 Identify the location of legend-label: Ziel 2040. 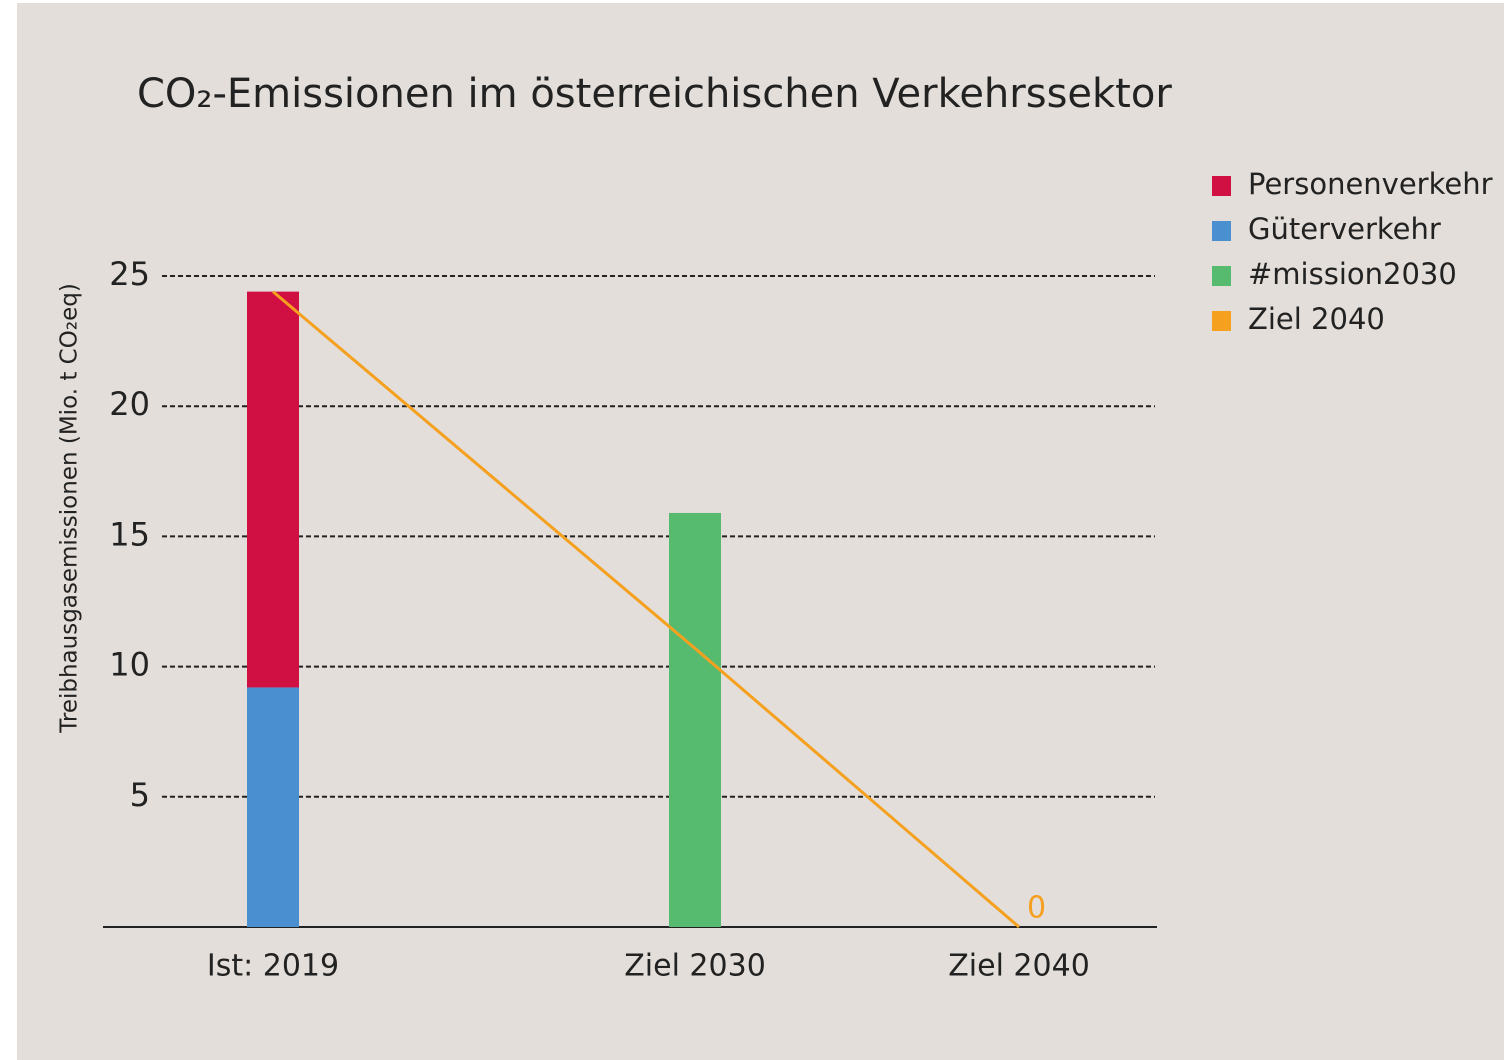
(1316, 319).